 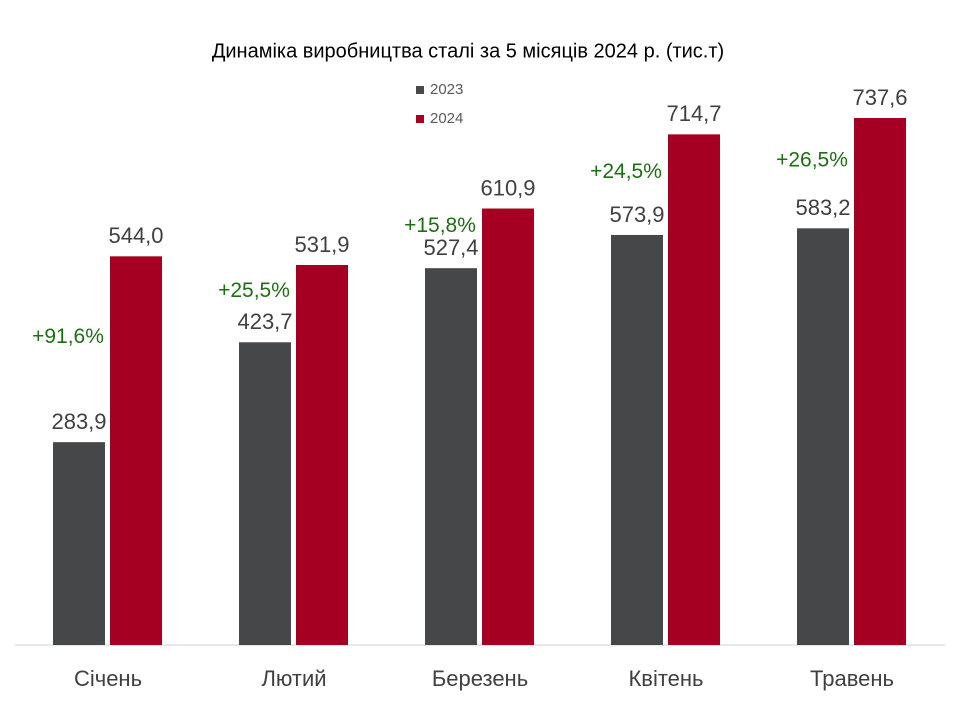 What do you see at coordinates (293, 678) in the screenshot?
I see `x-tick-label: Лютий` at bounding box center [293, 678].